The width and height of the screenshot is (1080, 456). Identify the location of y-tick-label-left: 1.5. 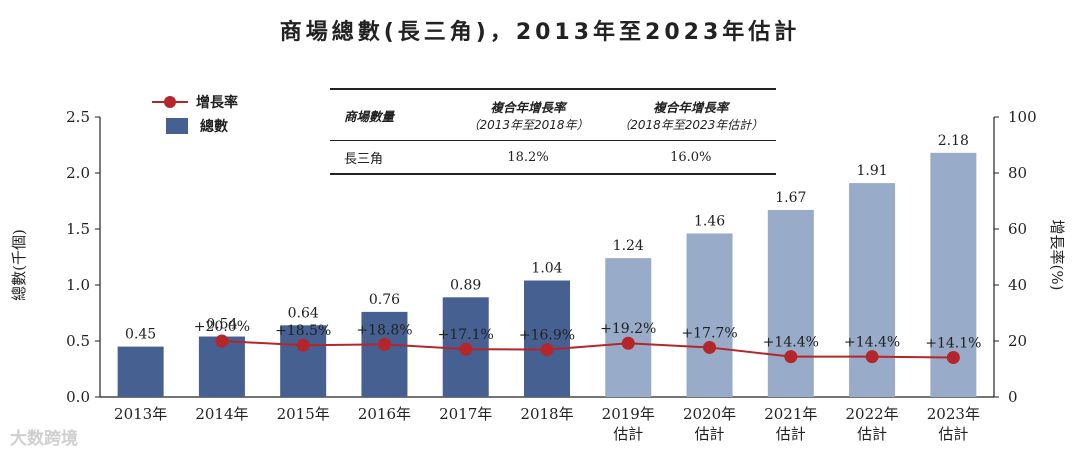
(78, 229).